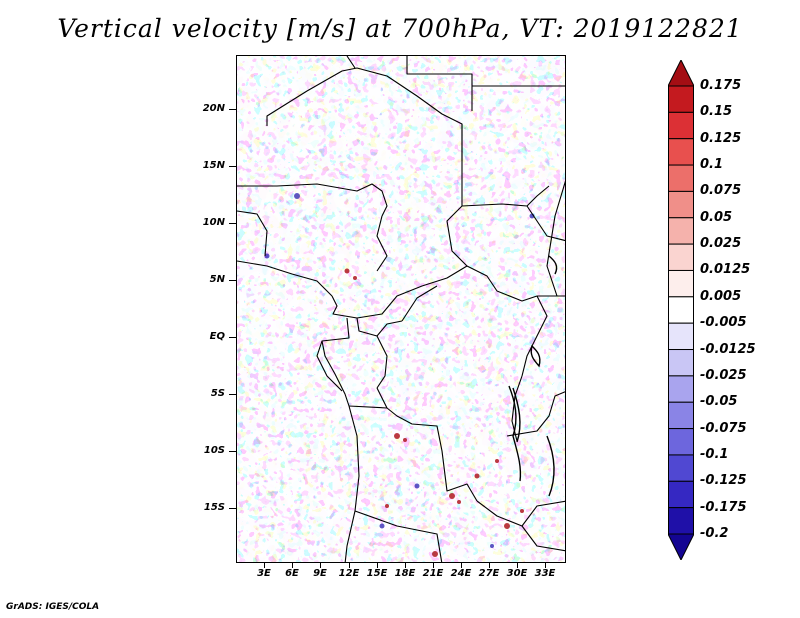 The height and width of the screenshot is (618, 800). I want to click on colorbar-level-label: 0.025, so click(721, 244).